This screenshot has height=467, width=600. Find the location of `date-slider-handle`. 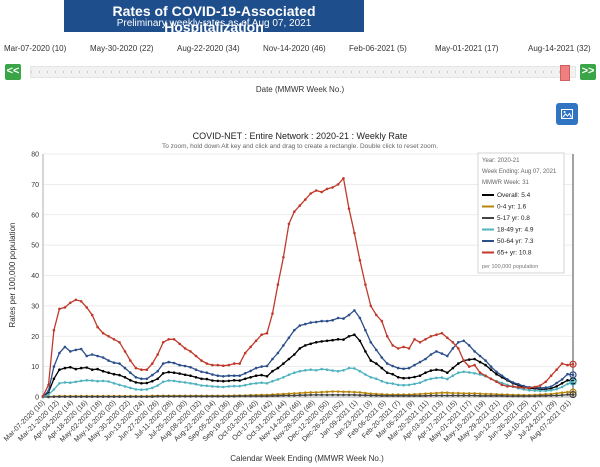

date-slider-handle is located at coordinates (565, 73).